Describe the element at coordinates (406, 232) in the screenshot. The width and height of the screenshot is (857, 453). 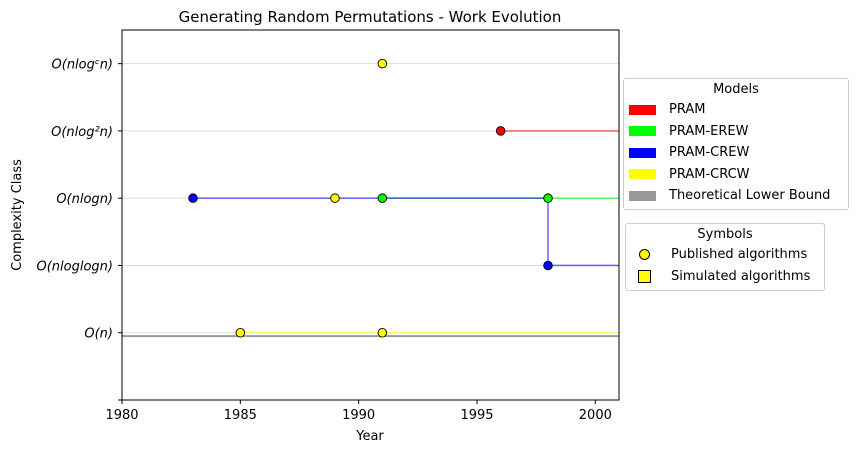
I see `series-line` at that location.